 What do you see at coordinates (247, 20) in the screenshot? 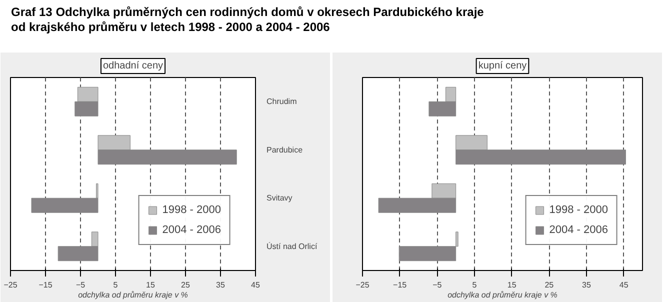
I see `text: Graf 13 Odchylka průměrných cen rodinných domů v okresech Pardubického kraje od krajského průměru v letech 1998 - 2000 a 2004 - 2006` at bounding box center [247, 20].